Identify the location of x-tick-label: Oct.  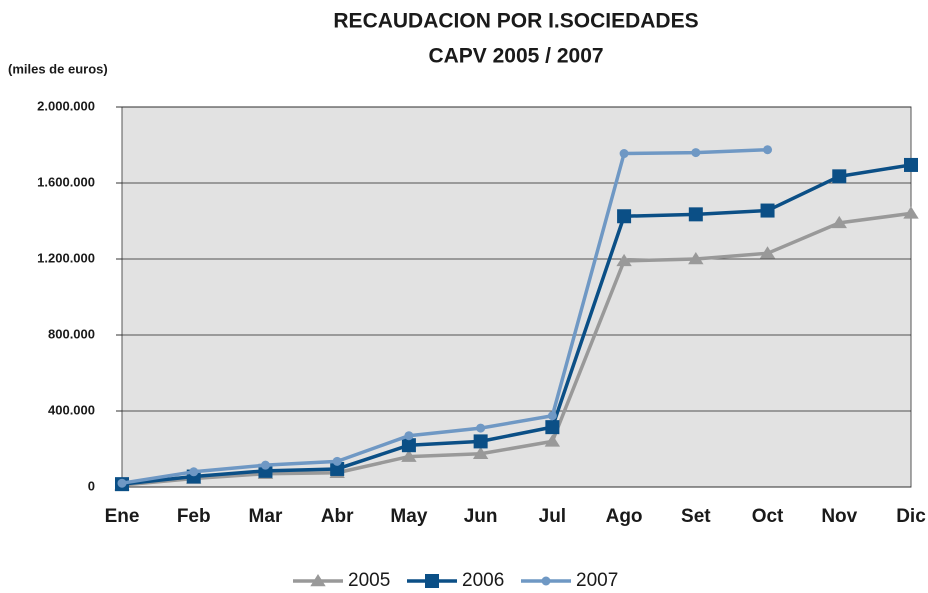
(768, 516).